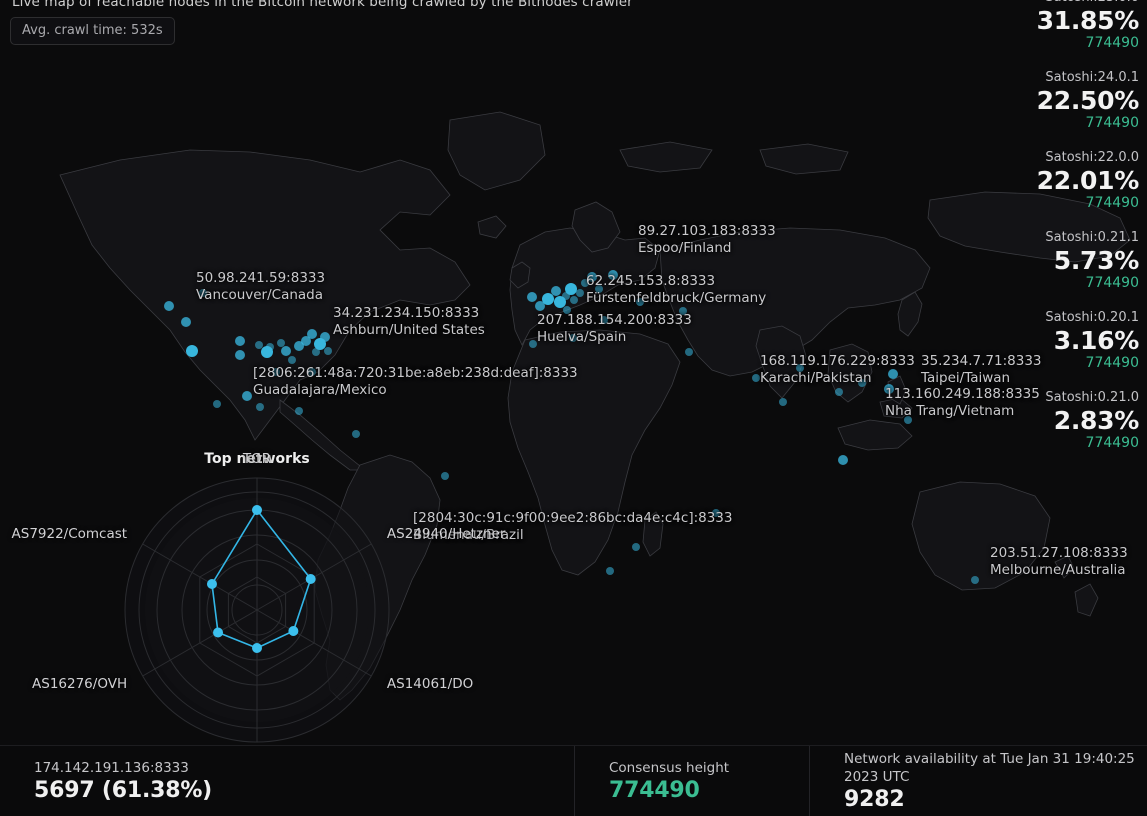  I want to click on map-node-label: 89.27.103.183:8333 Espoo/Finland, so click(707, 239).